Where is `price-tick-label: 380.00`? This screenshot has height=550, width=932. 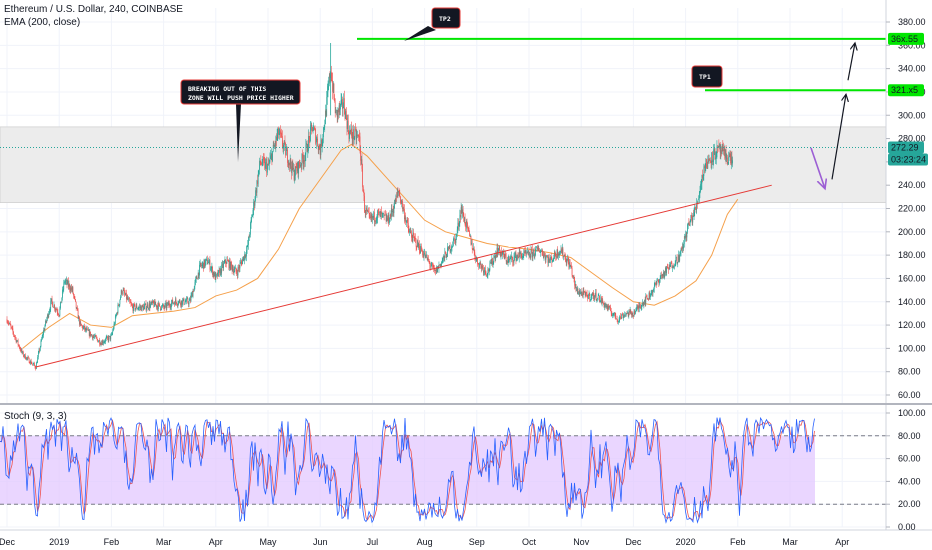
price-tick-label: 380.00 is located at coordinates (912, 22).